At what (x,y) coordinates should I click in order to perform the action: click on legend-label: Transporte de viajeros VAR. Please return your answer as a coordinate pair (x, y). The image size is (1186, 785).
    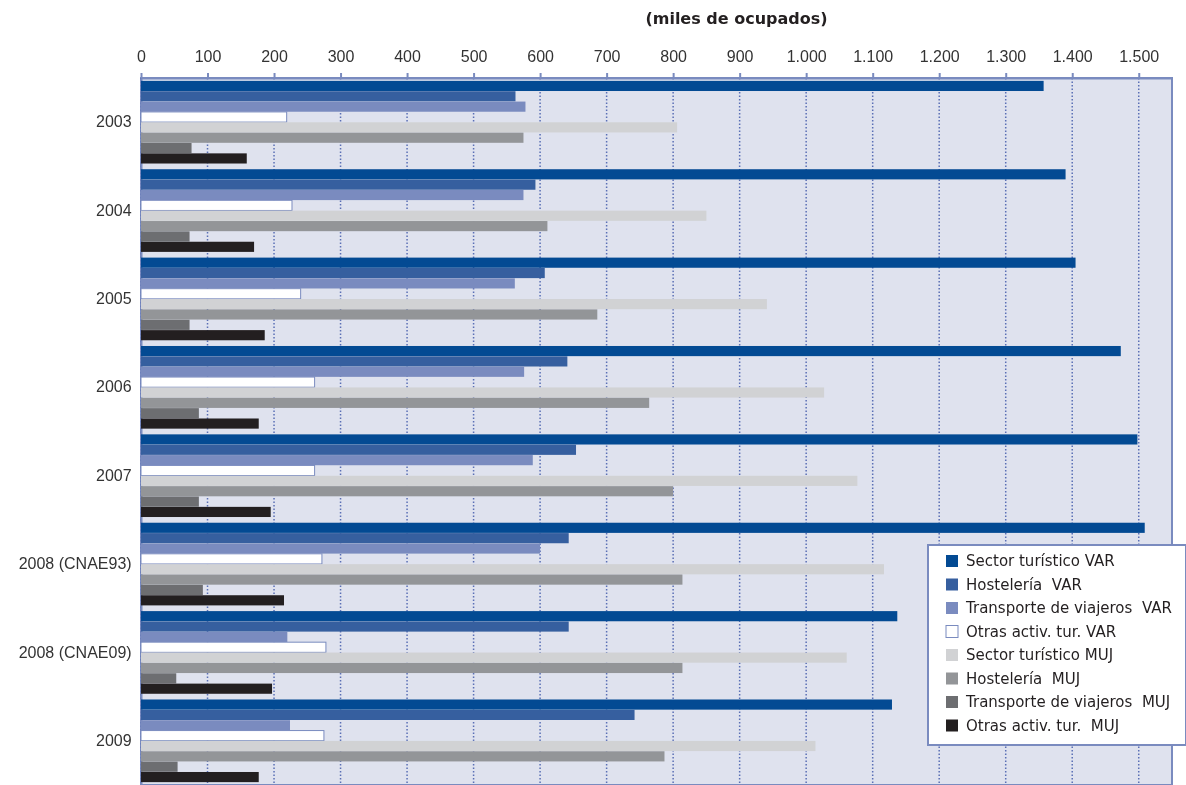
    Looking at the image, I should click on (1068, 608).